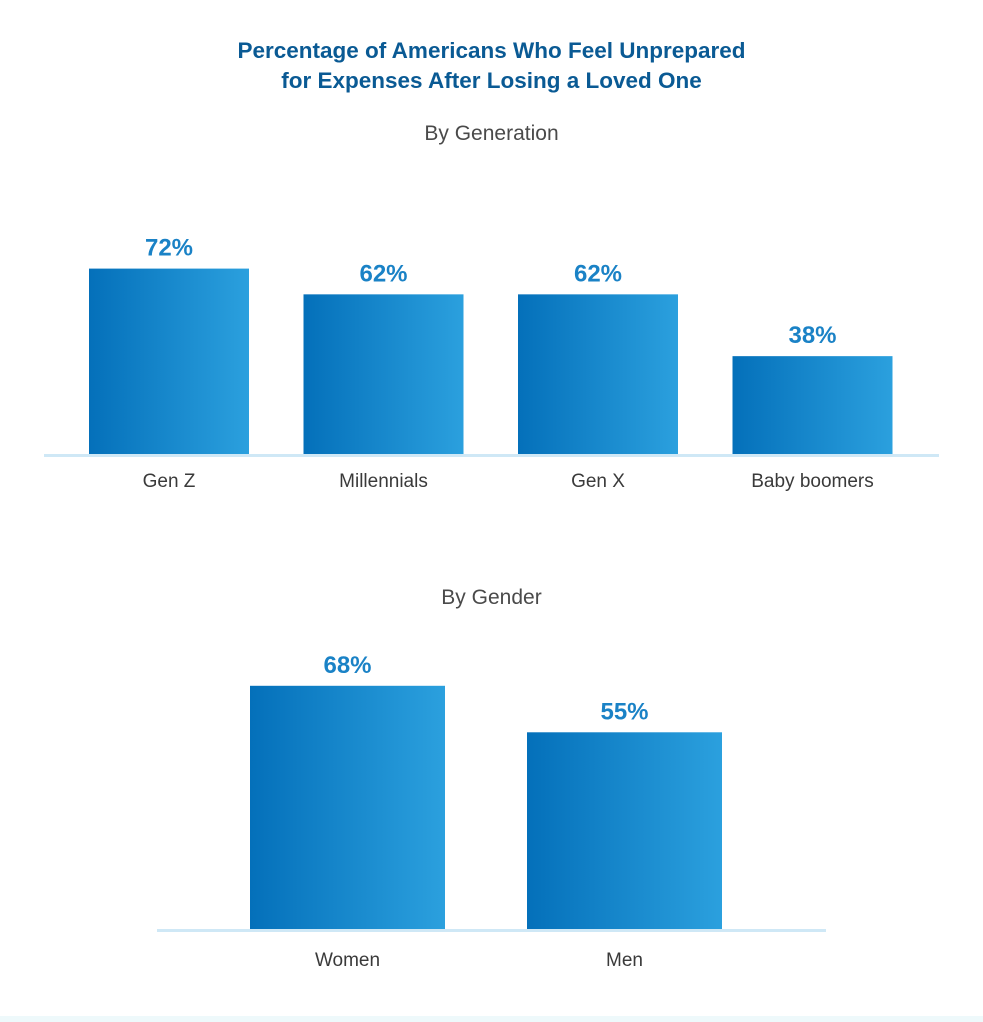 The height and width of the screenshot is (1022, 983). What do you see at coordinates (812, 481) in the screenshot?
I see `gen-category-label-3: Baby boomers` at bounding box center [812, 481].